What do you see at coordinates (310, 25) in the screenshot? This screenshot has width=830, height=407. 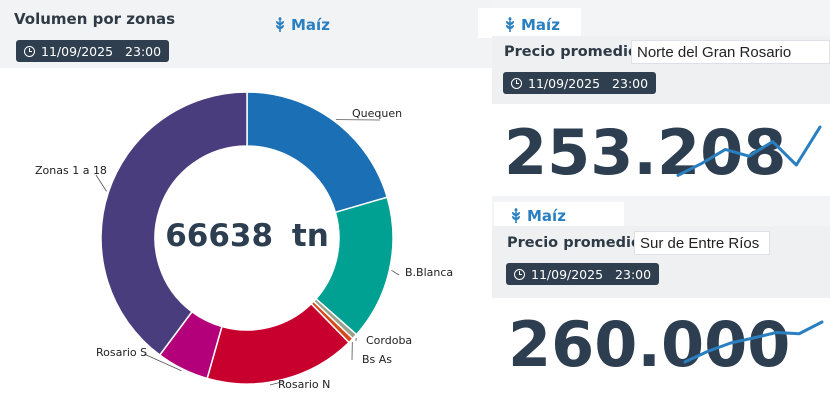 I see `crop-label: Maíz` at bounding box center [310, 25].